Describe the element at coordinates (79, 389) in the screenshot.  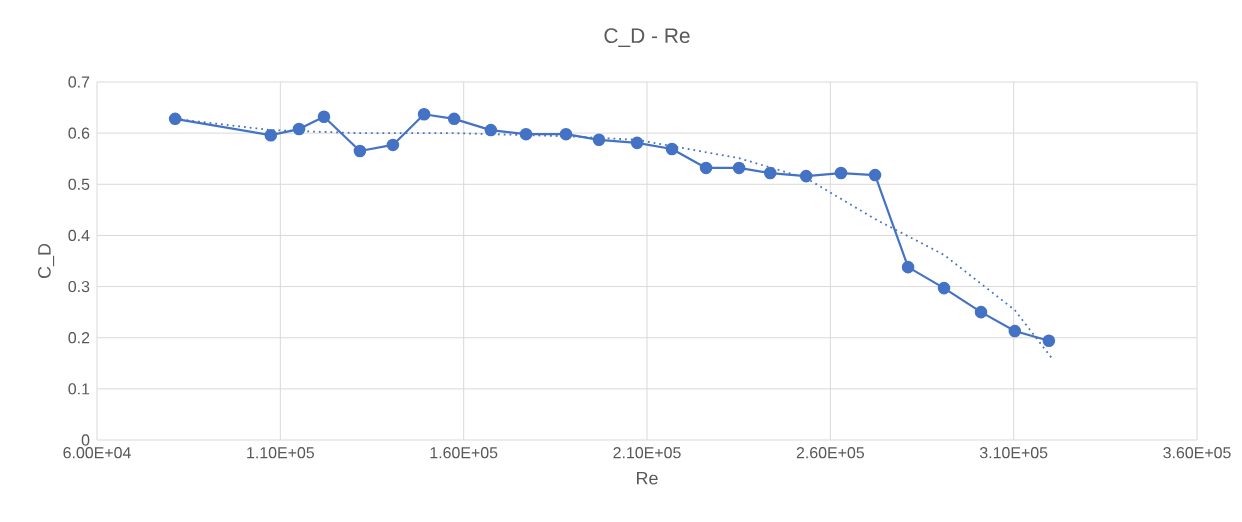
I see `y-tick-label: 0.1` at that location.